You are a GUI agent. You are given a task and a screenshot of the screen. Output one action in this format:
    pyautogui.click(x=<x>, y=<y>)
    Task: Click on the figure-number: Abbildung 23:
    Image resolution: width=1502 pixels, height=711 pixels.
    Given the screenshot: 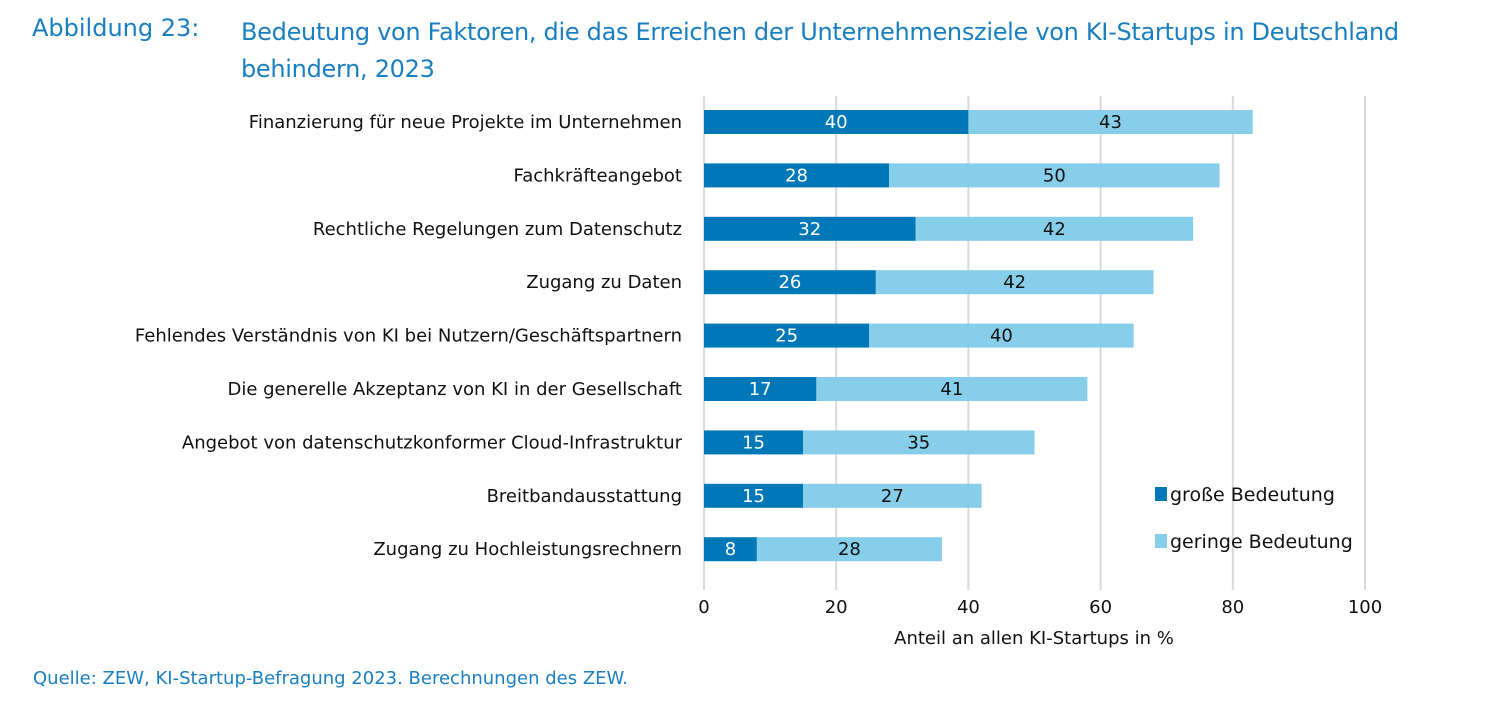 What is the action you would take?
    pyautogui.click(x=116, y=28)
    